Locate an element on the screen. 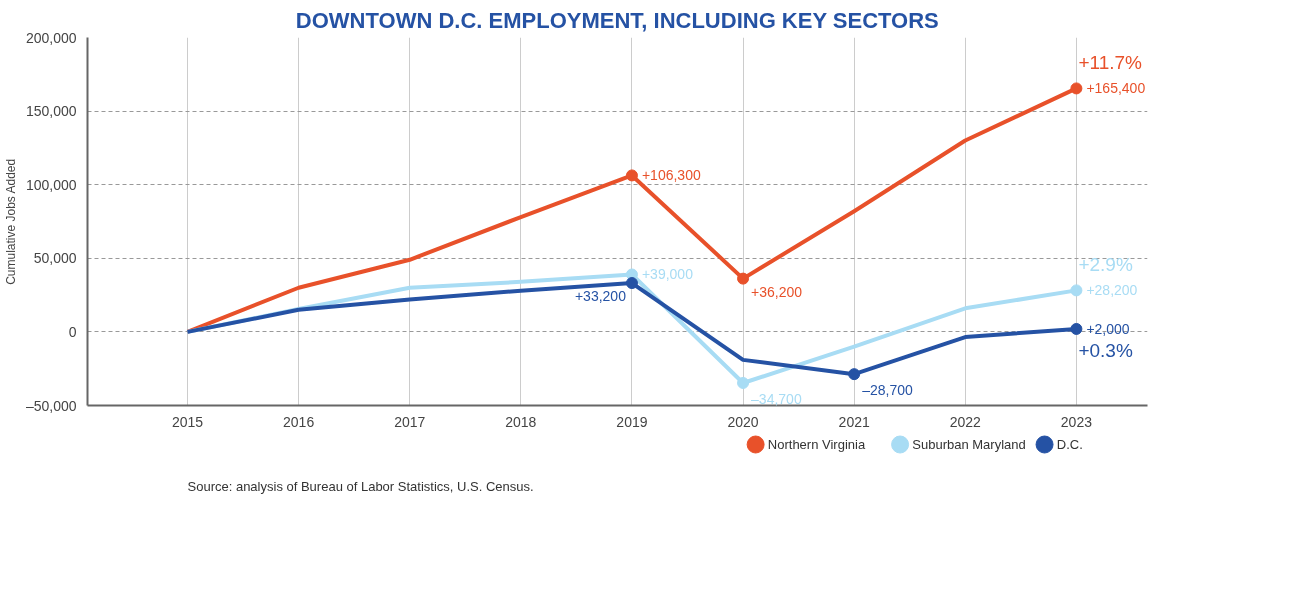  x-tick-label: 2021 is located at coordinates (854, 421).